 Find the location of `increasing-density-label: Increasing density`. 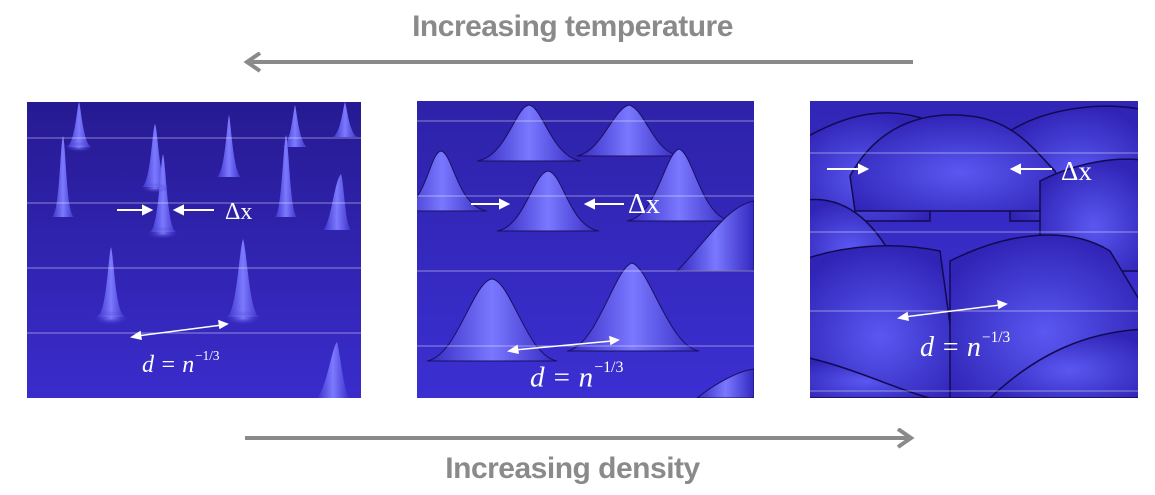

increasing-density-label: Increasing density is located at coordinates (572, 468).